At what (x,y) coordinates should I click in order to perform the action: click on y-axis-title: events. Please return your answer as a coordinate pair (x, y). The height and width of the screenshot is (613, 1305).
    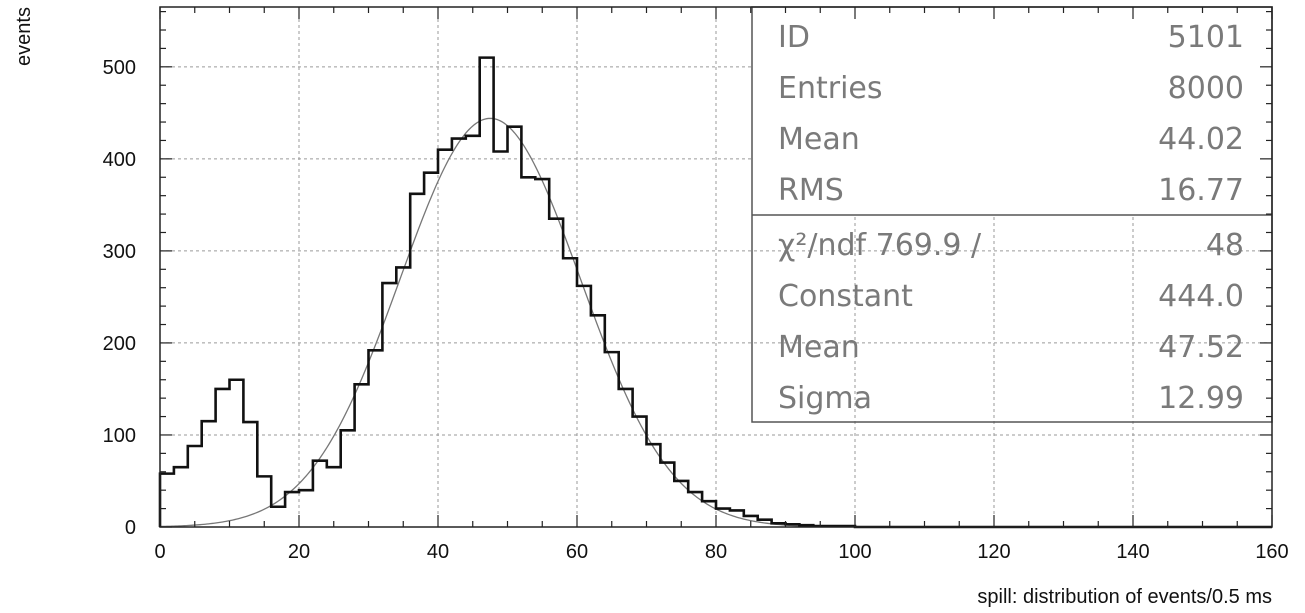
    Looking at the image, I should click on (24, 36).